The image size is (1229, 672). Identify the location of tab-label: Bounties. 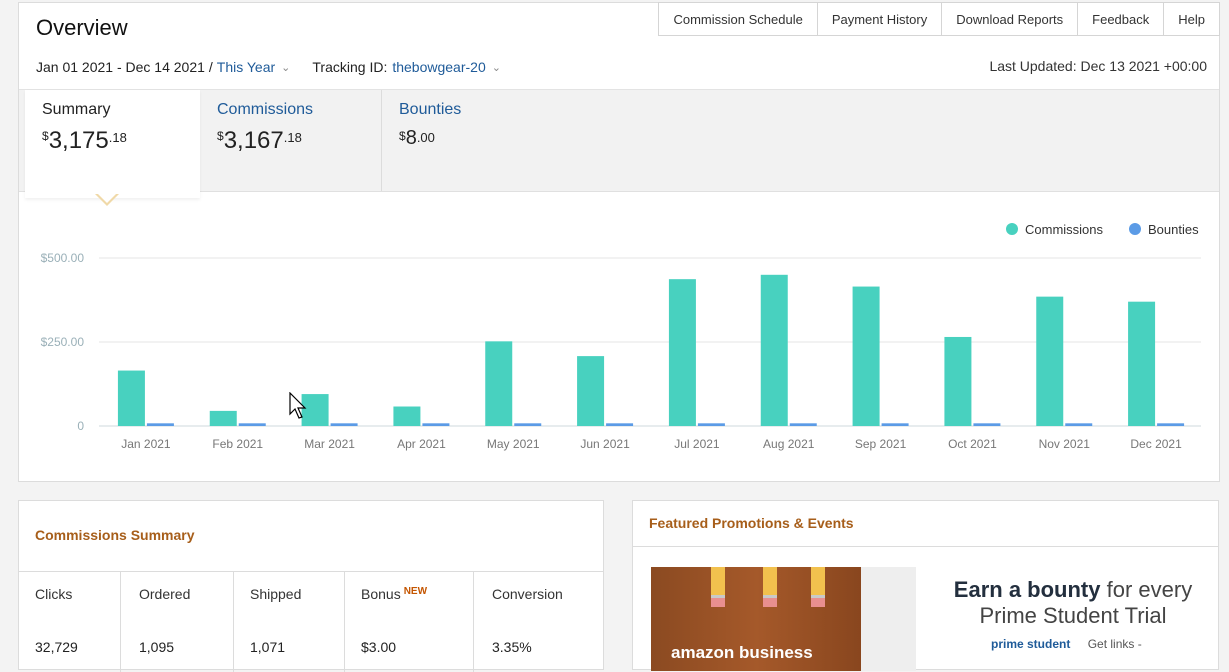
(430, 109).